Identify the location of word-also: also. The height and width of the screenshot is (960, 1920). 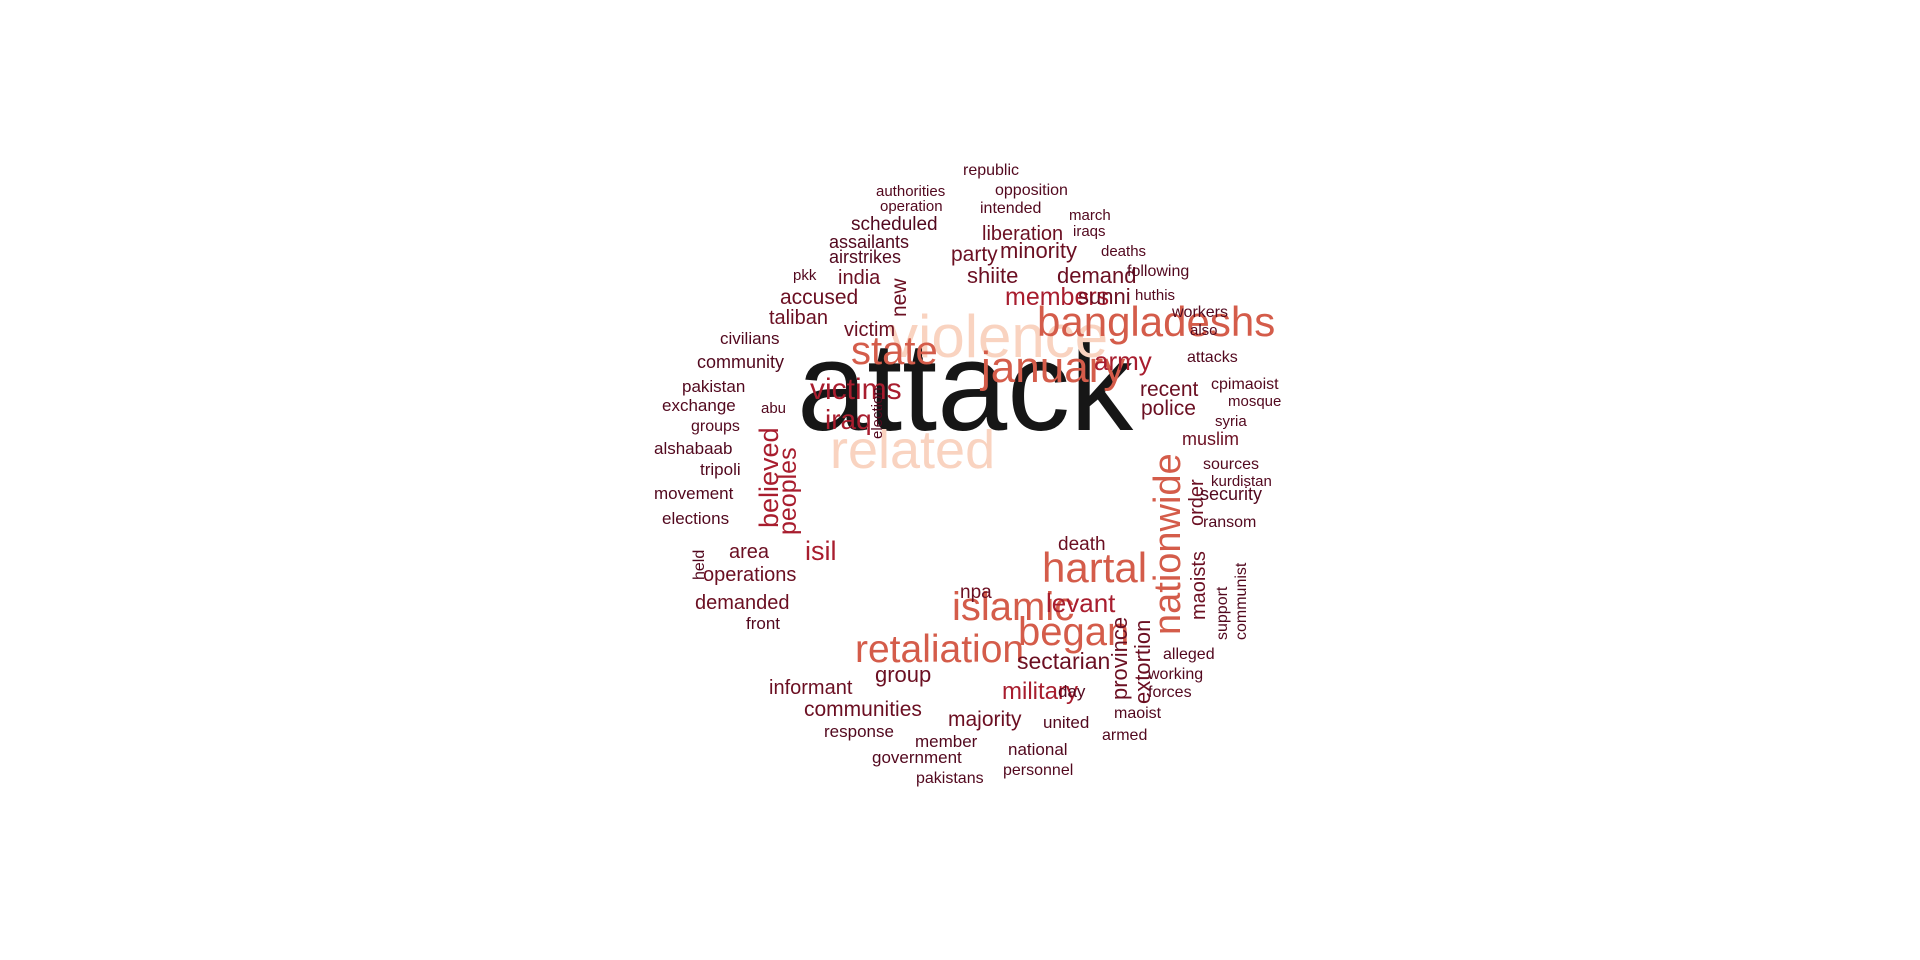
(1204, 330).